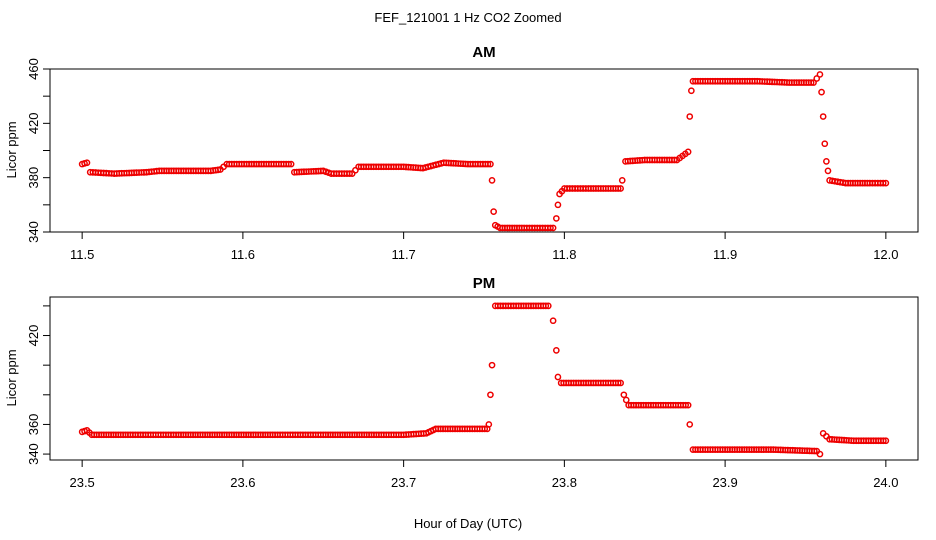 This screenshot has height=540, width=936. What do you see at coordinates (11, 377) in the screenshot?
I see `pm-y-axis-label: Licor ppm` at bounding box center [11, 377].